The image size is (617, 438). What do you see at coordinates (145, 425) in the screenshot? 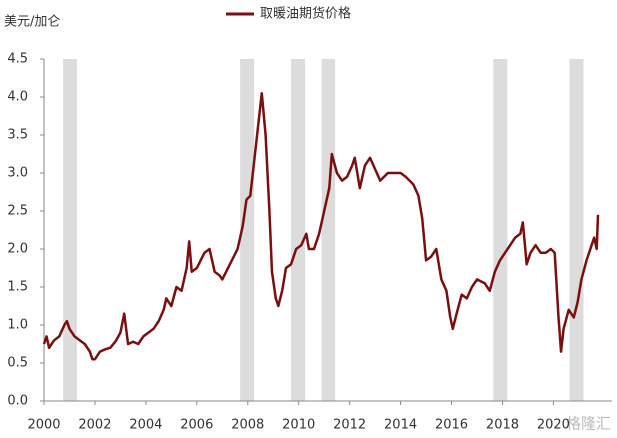
I see `x-tick-label: 2004` at bounding box center [145, 425].